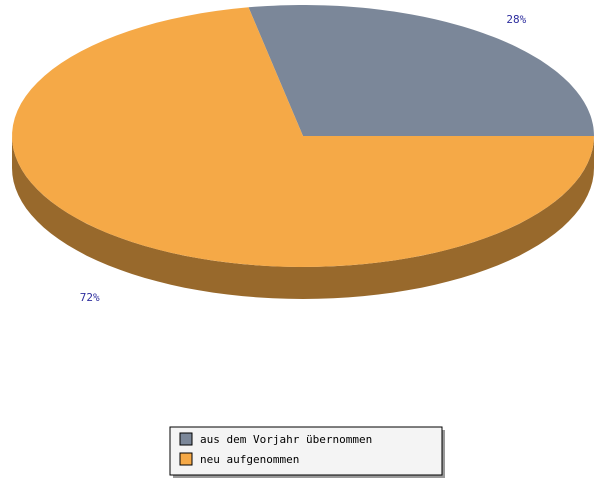  Describe the element at coordinates (306, 451) in the screenshot. I see `legend` at that location.